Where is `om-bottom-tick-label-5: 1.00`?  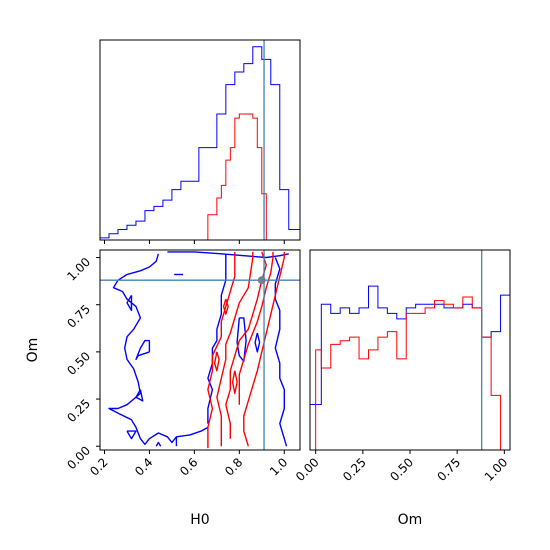
om-bottom-tick-label-5: 1.00 is located at coordinates (496, 469).